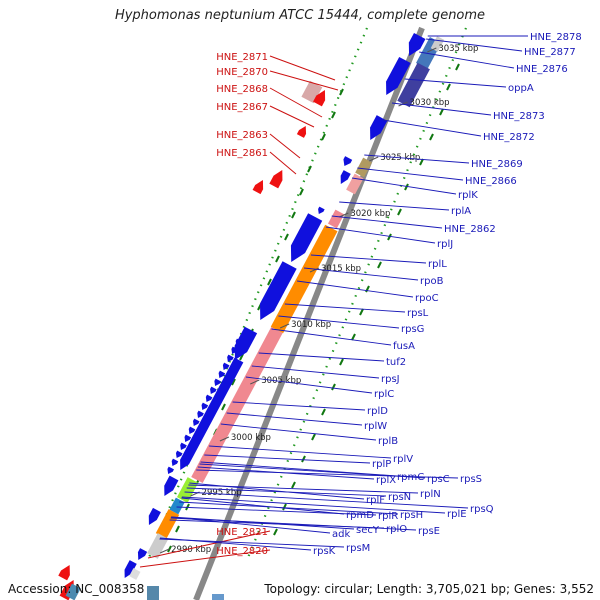  Describe the element at coordinates (438, 479) in the screenshot. I see `gene-label-right: rpsC` at that location.